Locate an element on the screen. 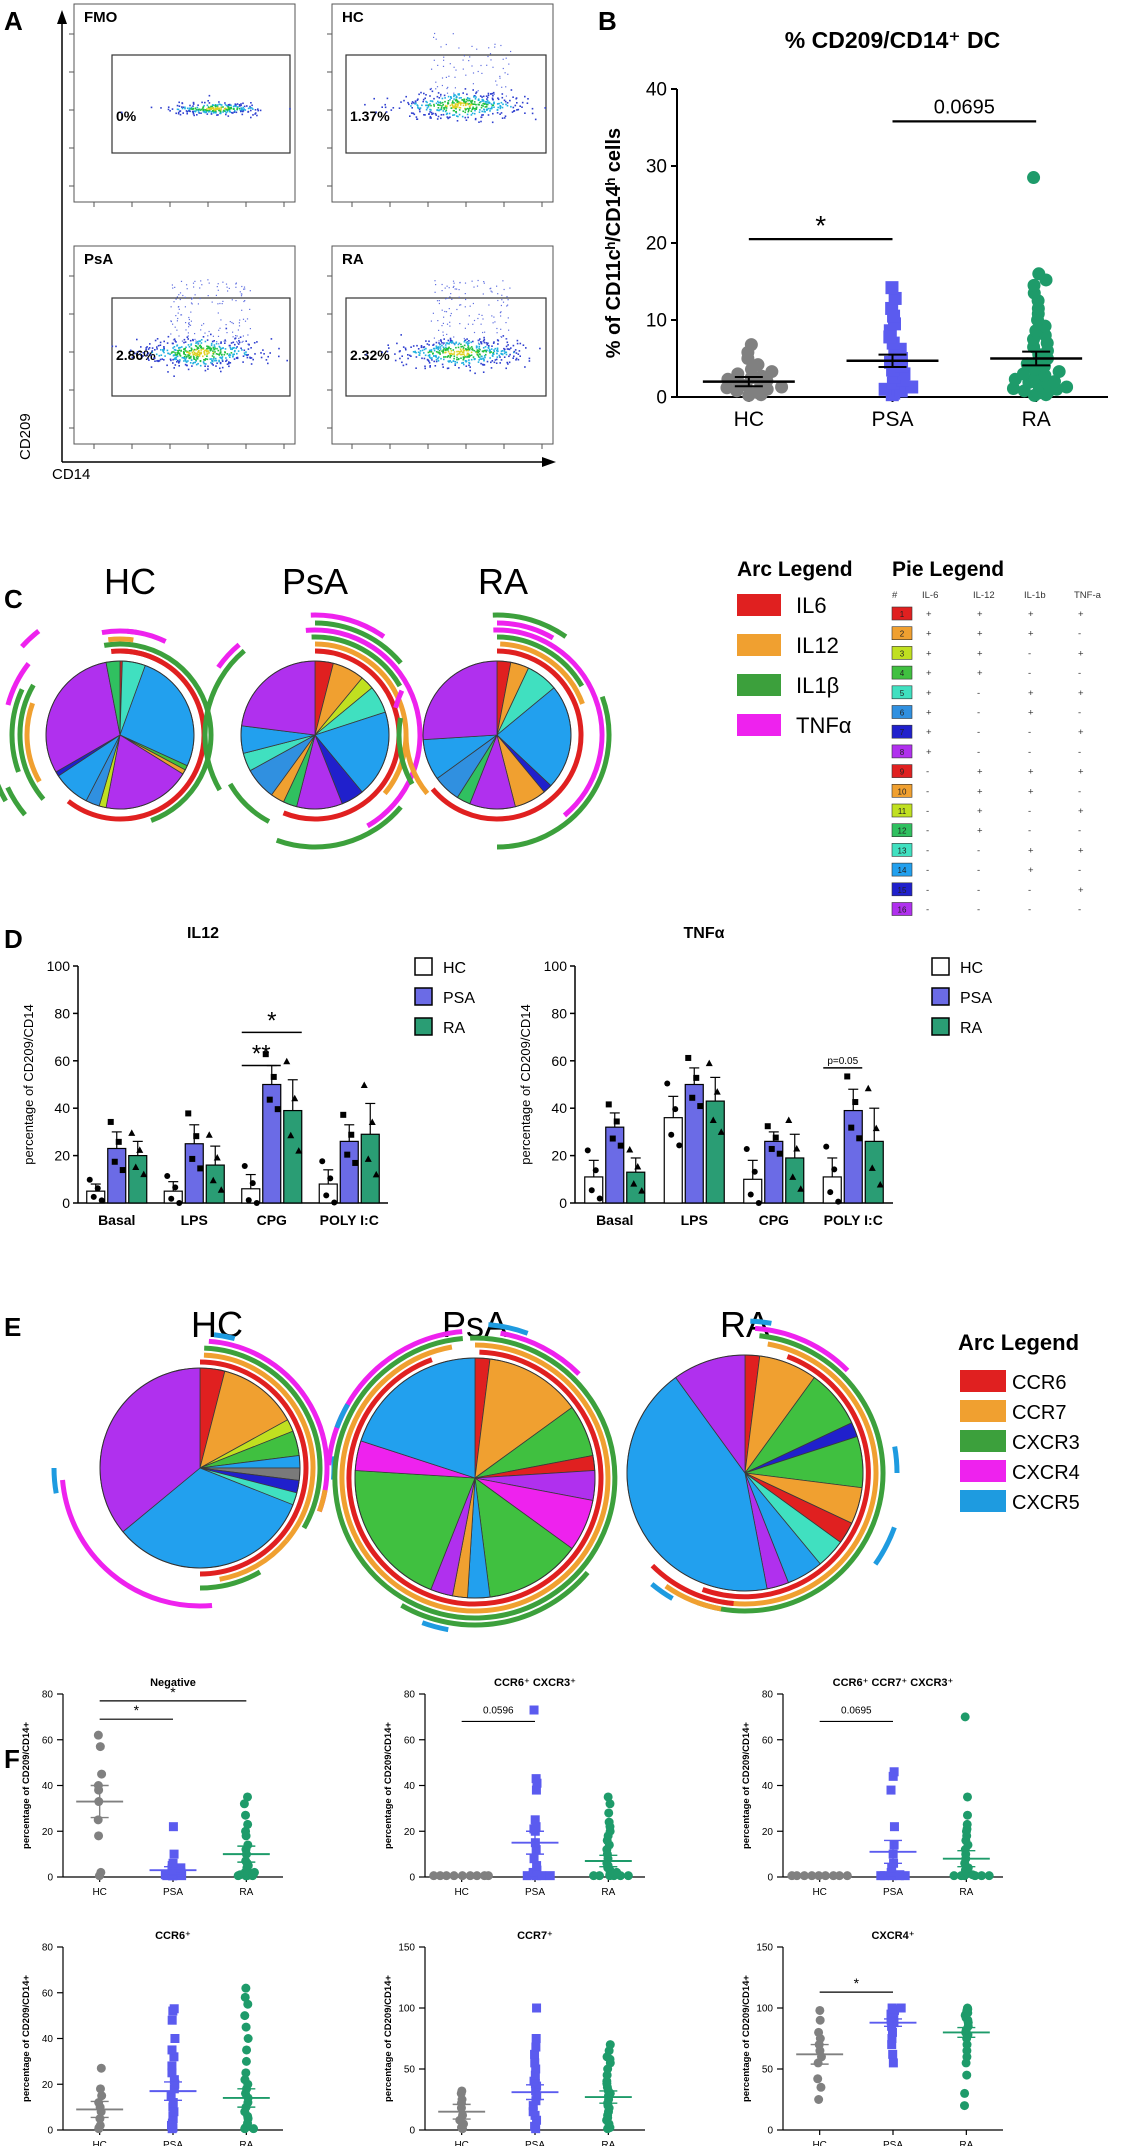 The image size is (1144, 2146). y-tick-label: 0 is located at coordinates (50, 2131).